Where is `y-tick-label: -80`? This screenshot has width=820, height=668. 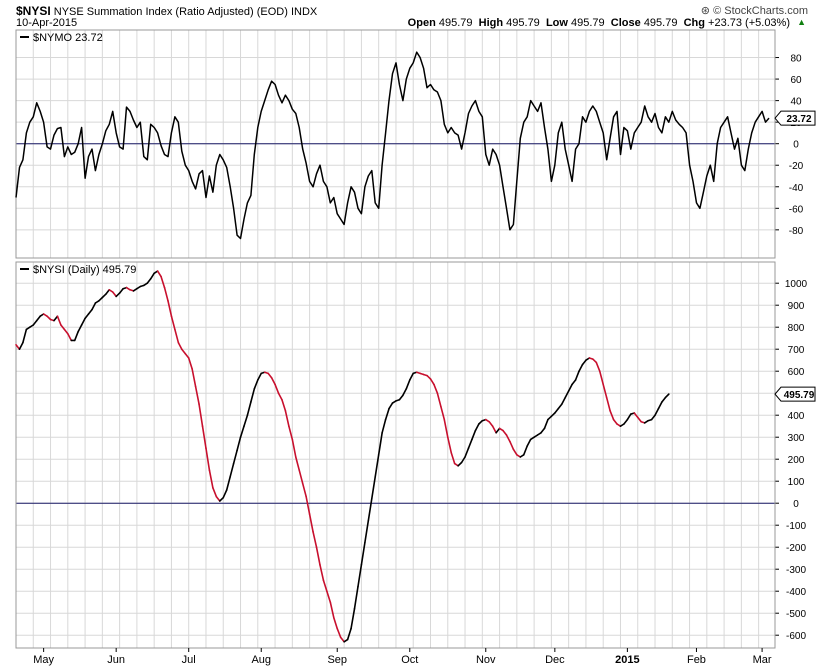 y-tick-label: -80 is located at coordinates (796, 231).